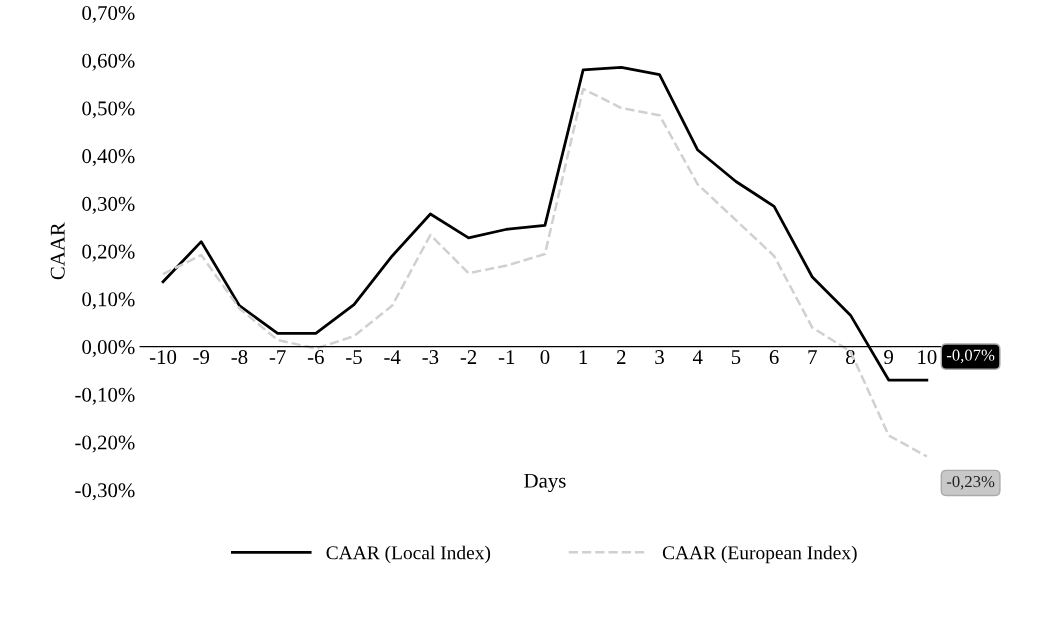  What do you see at coordinates (506, 357) in the screenshot?
I see `x-tick-label: -1` at bounding box center [506, 357].